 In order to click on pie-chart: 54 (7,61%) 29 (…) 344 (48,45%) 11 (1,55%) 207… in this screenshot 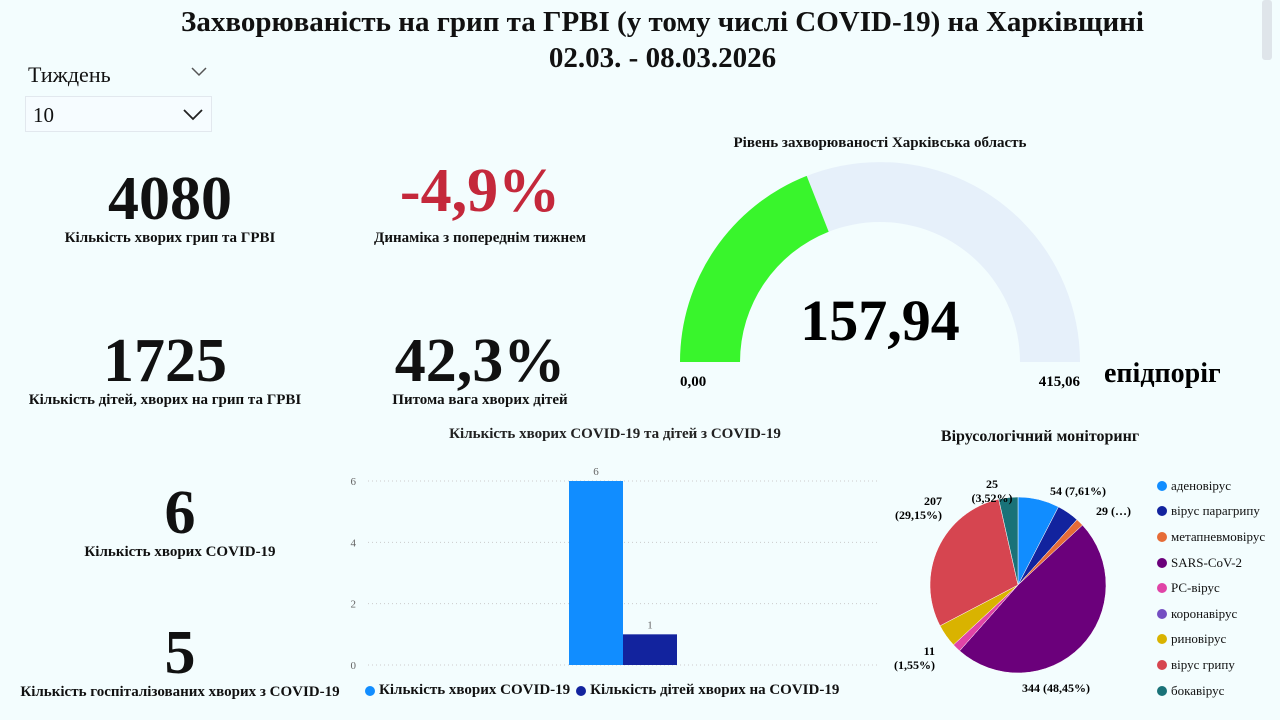, I will do `click(1012, 586)`.